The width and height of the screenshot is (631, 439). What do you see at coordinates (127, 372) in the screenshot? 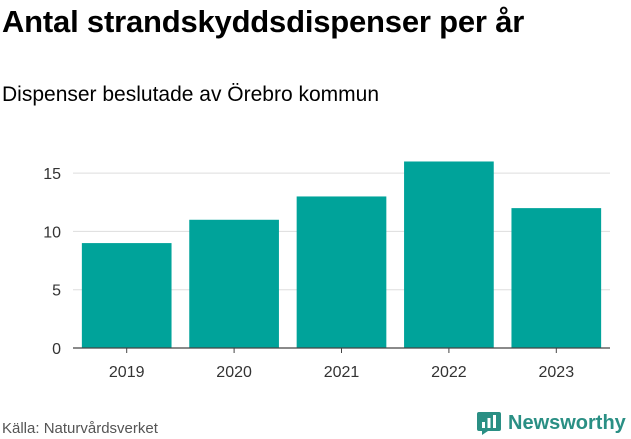
I see `x-tick-label: 2019` at bounding box center [127, 372].